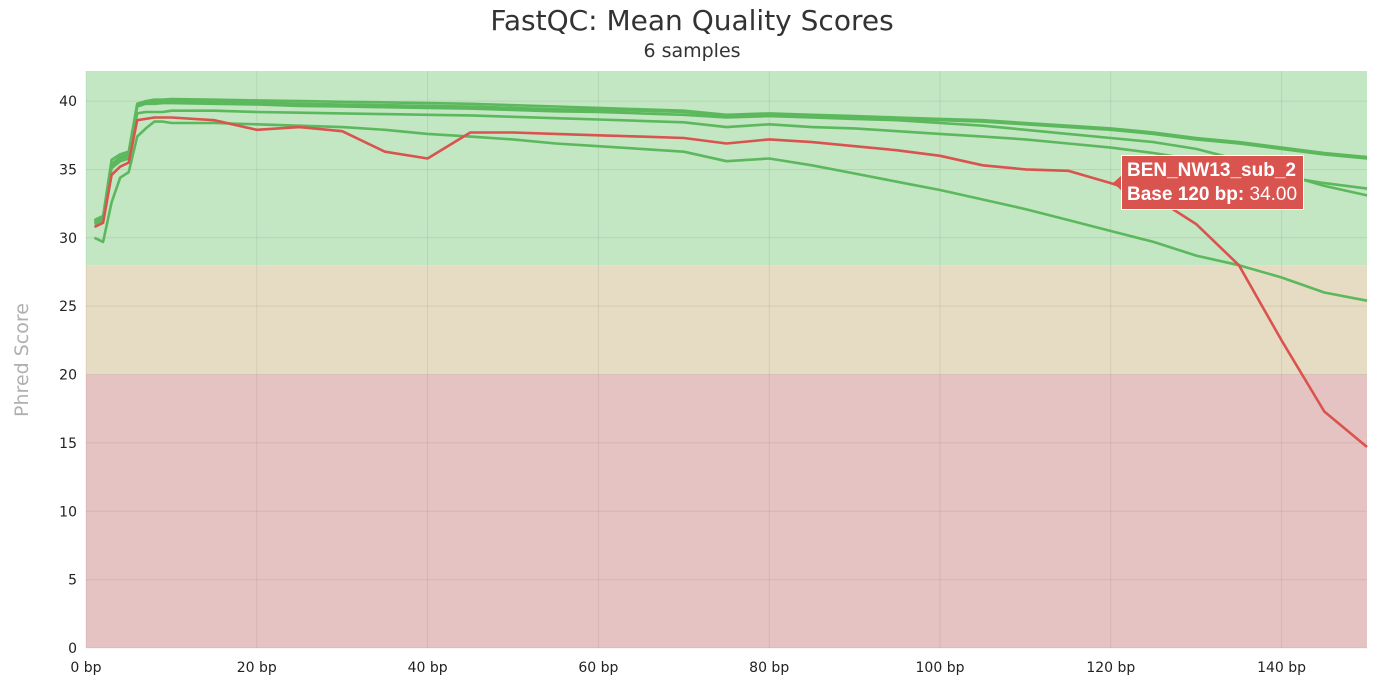 The image size is (1384, 681). I want to click on y-tick-label: 15, so click(68, 444).